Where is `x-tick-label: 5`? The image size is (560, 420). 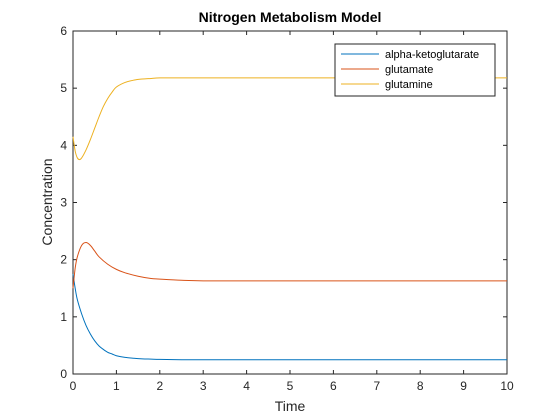 x-tick-label: 5 is located at coordinates (290, 386).